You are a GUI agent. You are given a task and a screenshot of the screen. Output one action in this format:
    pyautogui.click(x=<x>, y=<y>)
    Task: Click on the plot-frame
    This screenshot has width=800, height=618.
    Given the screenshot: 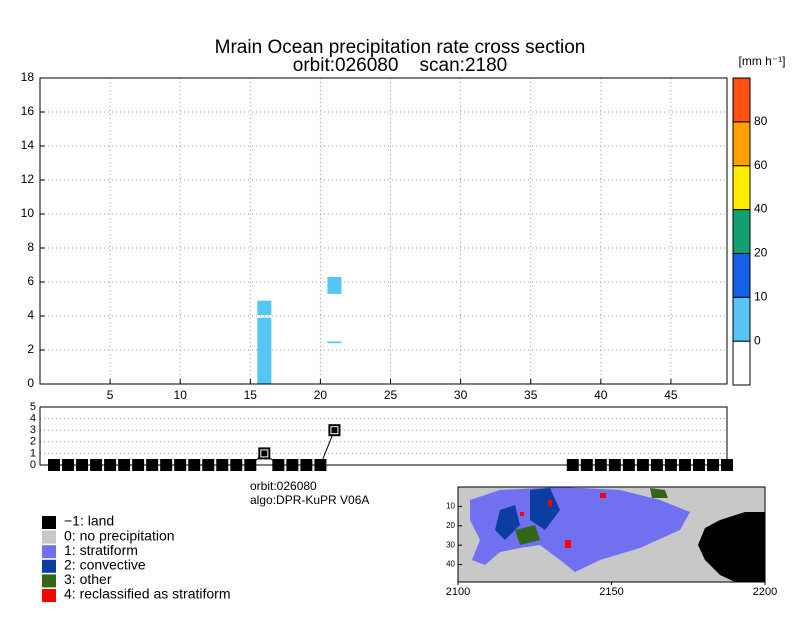 What is the action you would take?
    pyautogui.click(x=383, y=436)
    